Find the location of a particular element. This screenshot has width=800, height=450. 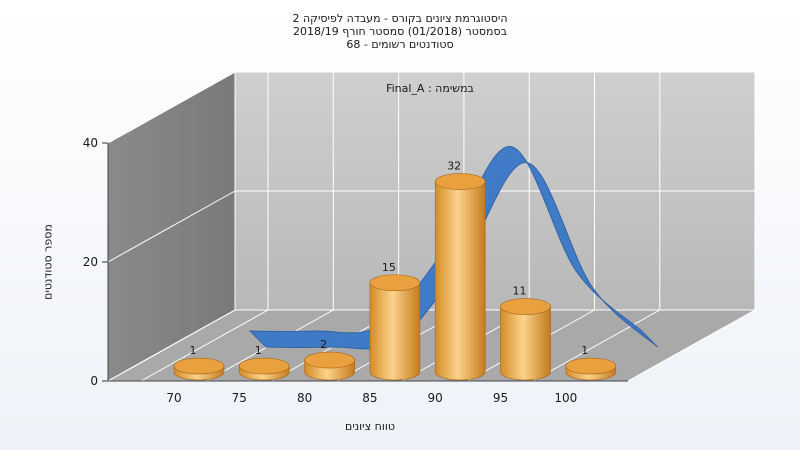

x-tick-label: 75 is located at coordinates (239, 398).